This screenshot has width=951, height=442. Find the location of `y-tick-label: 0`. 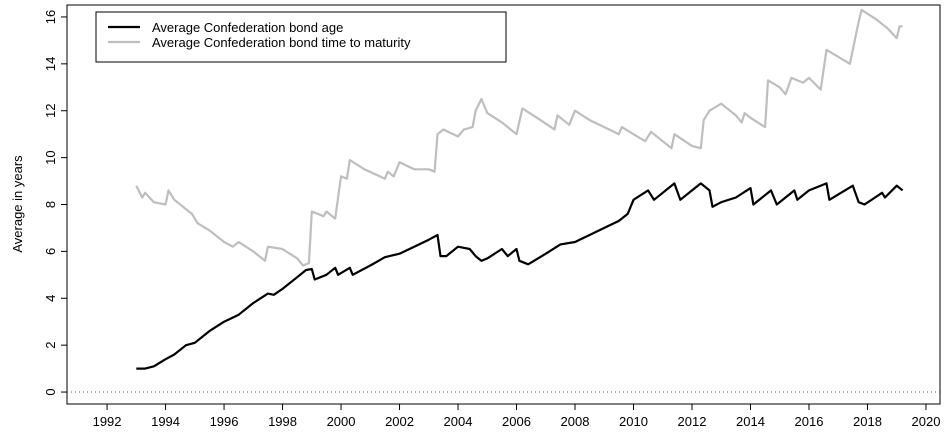

y-tick-label: 0 is located at coordinates (50, 391).